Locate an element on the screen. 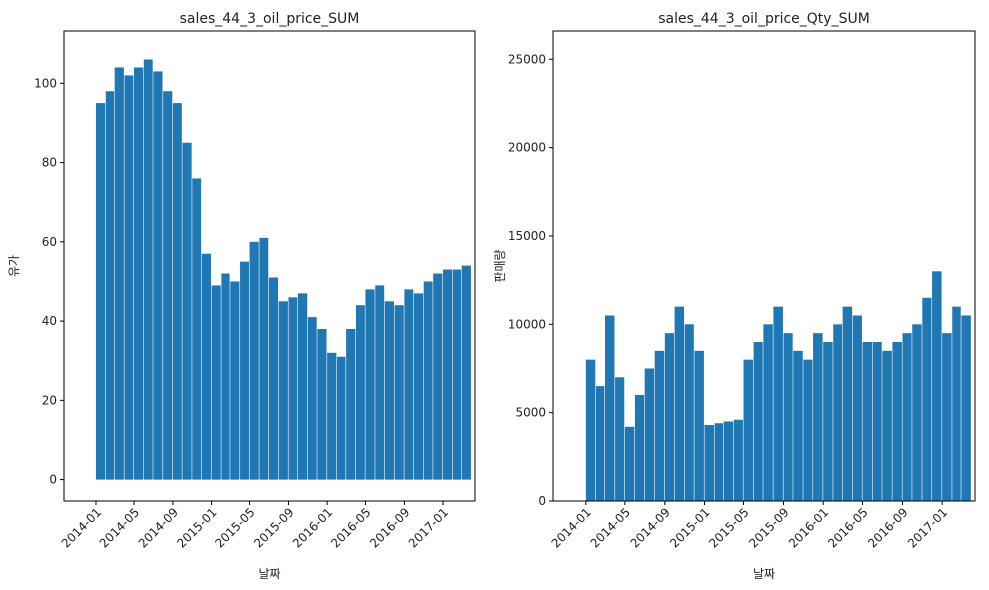  sales-qty-y-tick-label: 25000 is located at coordinates (527, 59).